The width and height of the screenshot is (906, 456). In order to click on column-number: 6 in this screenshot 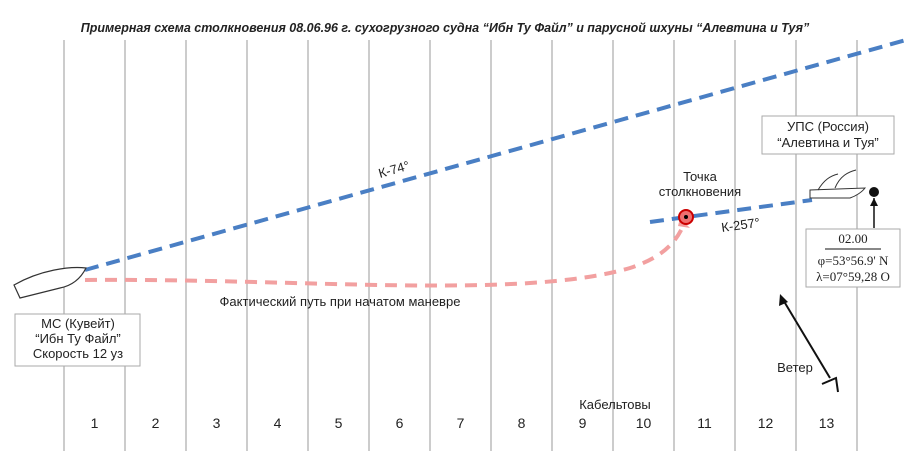, I will do `click(400, 423)`.